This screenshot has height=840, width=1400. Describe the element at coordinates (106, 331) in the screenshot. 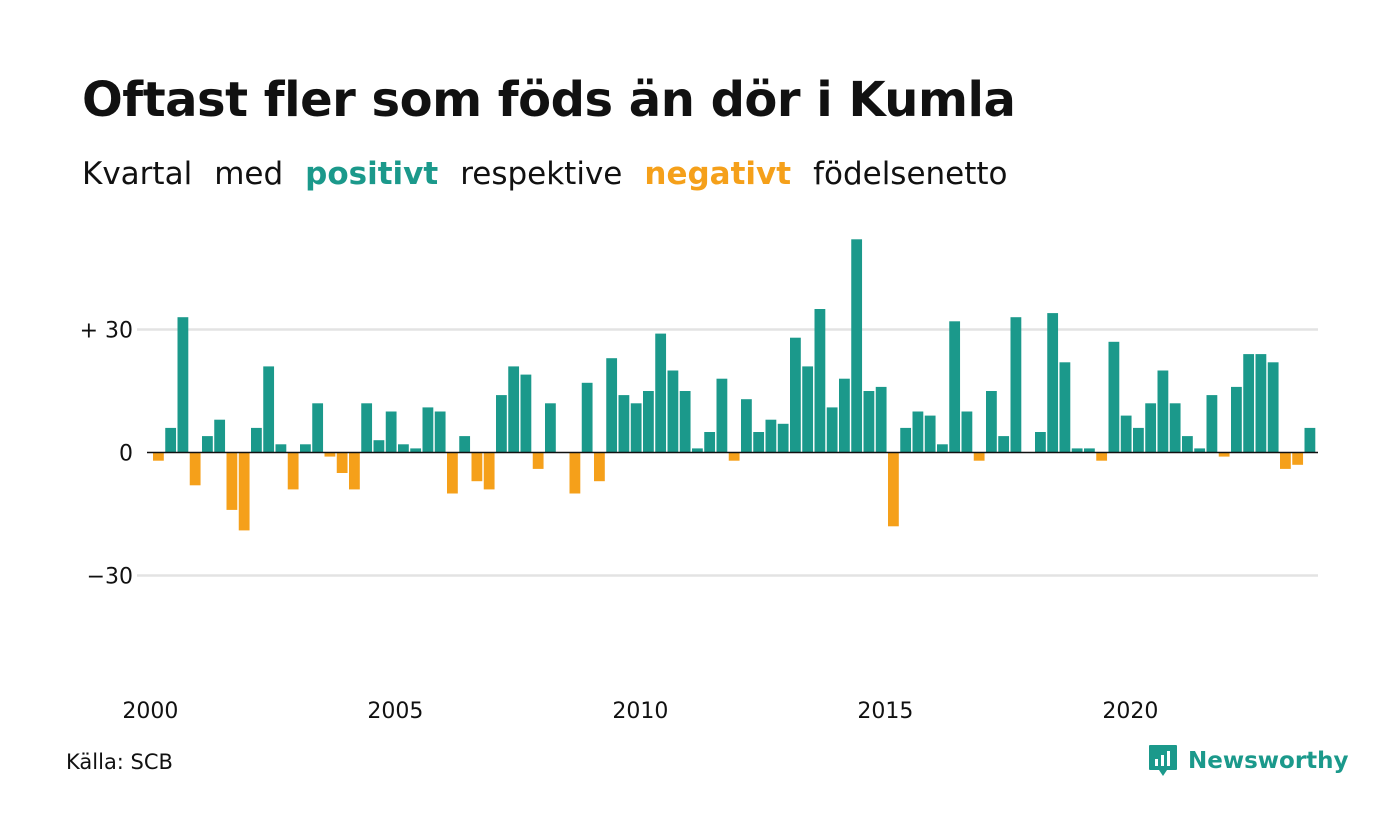

I see `y-tick-label: + 30` at that location.